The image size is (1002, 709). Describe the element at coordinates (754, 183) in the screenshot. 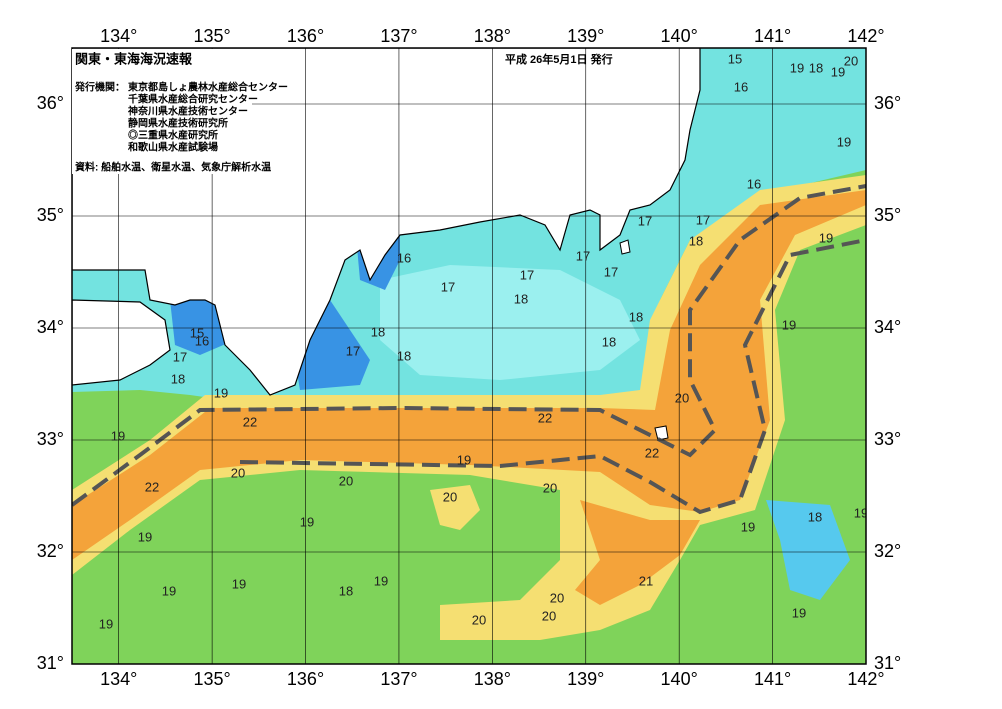

I see `contour-label: 16` at that location.